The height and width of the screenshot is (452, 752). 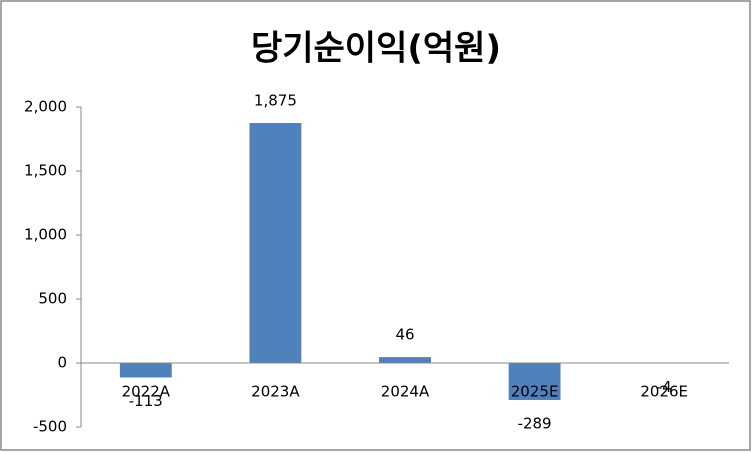 What do you see at coordinates (45, 235) in the screenshot?
I see `y-tick-label: 1,000` at bounding box center [45, 235].